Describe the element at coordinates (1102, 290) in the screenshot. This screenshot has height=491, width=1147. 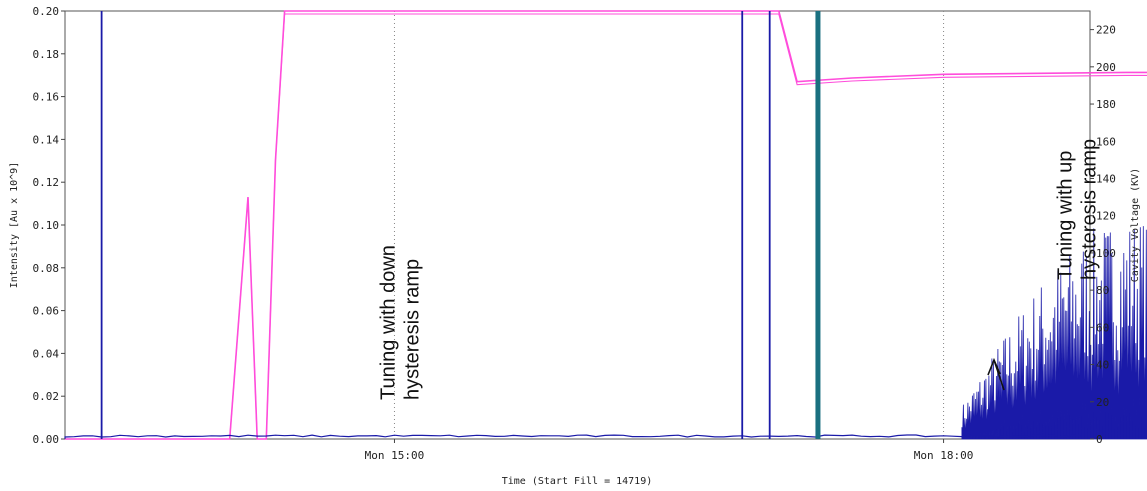
I see `y-right-tick-label-4: 80` at that location.